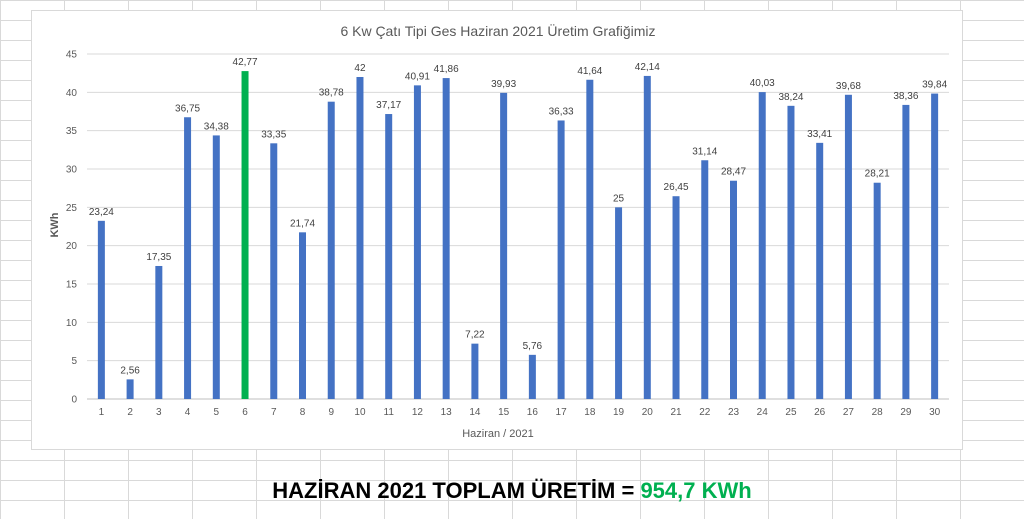 Image resolution: width=1024 pixels, height=519 pixels. Describe the element at coordinates (72, 323) in the screenshot. I see `y-tick-label: 10` at that location.